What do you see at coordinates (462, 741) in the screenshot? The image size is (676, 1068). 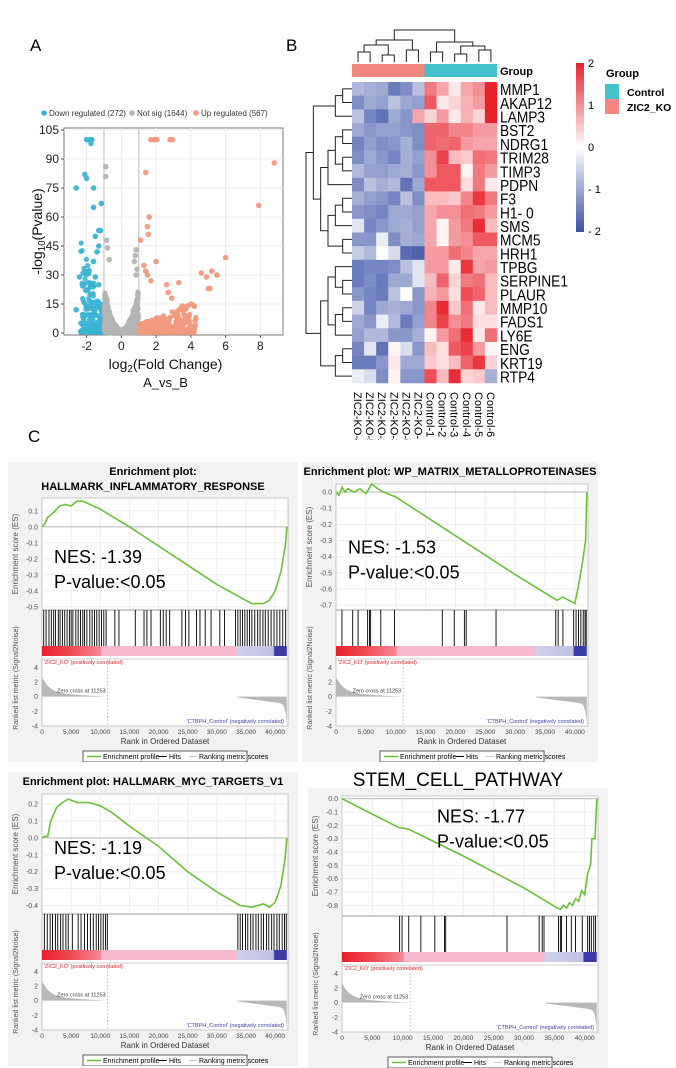 I see `x-axis-label: Rank in Ordered Dataset` at bounding box center [462, 741].